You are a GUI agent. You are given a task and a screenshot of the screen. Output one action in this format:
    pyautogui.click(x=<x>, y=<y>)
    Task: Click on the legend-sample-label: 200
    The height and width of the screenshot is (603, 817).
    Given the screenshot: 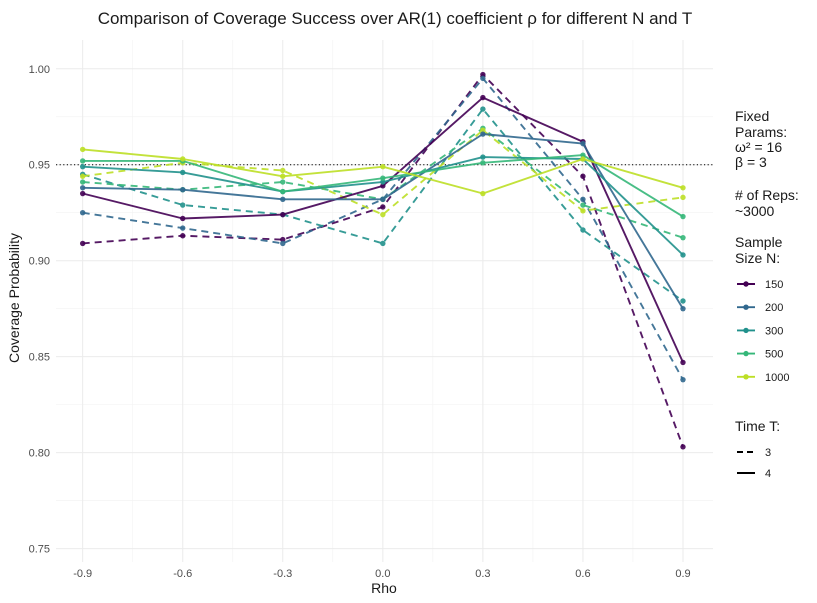 What is the action you would take?
    pyautogui.click(x=774, y=308)
    